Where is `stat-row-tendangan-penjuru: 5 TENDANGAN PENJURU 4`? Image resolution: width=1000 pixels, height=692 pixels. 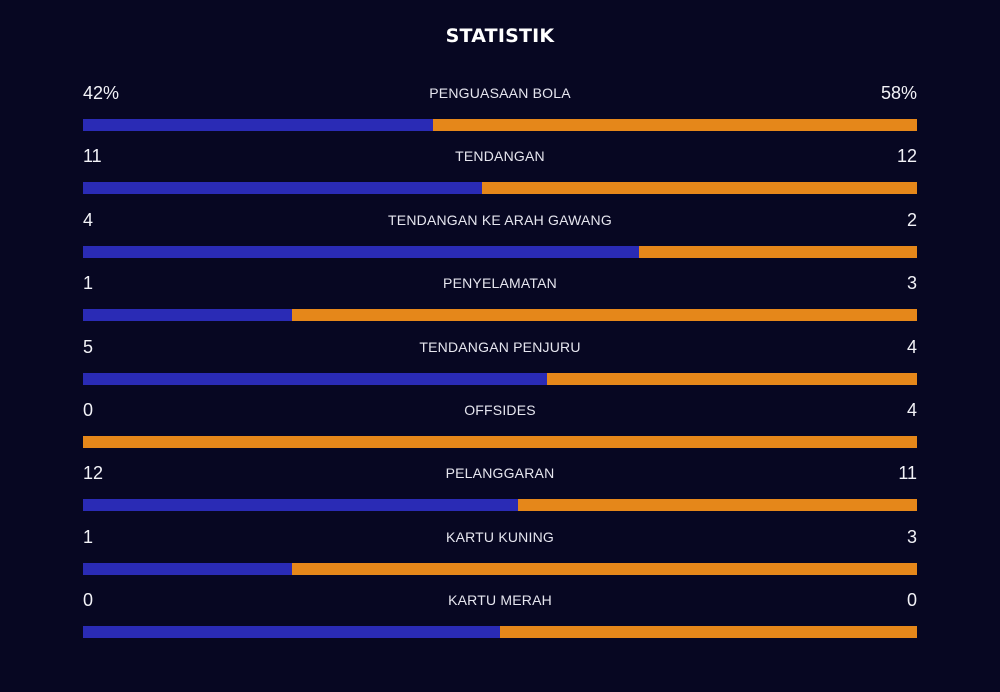 stat-row-tendangan-penjuru: 5 TENDANGAN PENJURU 4 is located at coordinates (500, 365).